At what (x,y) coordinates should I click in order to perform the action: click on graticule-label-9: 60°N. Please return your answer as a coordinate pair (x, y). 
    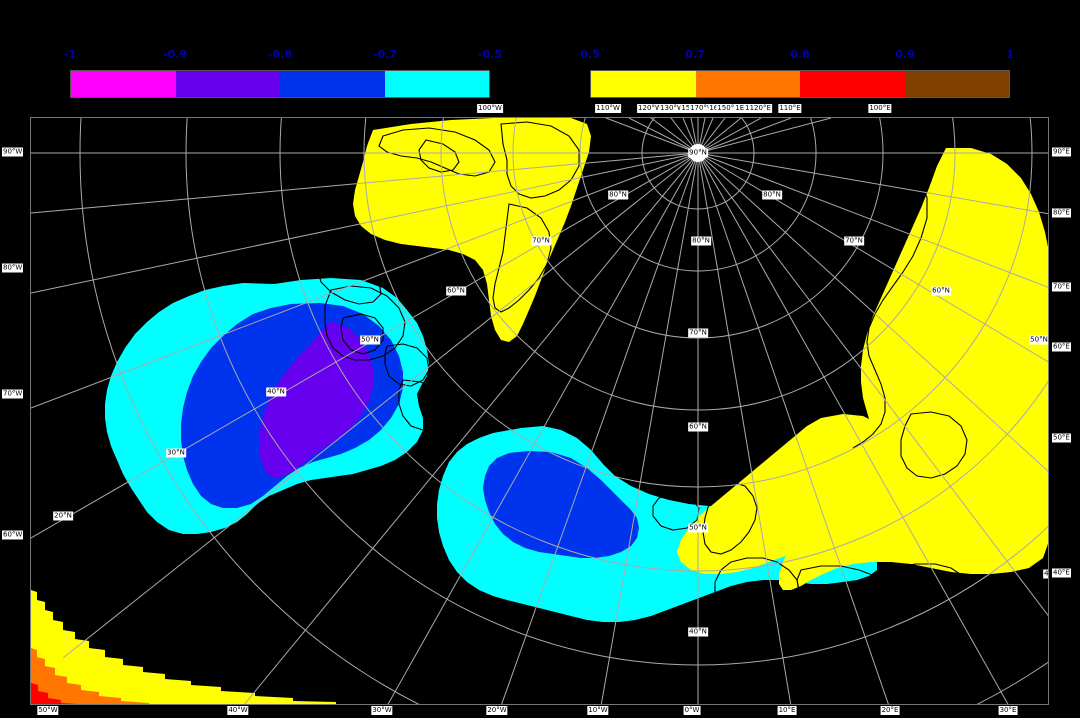
    Looking at the image, I should click on (941, 291).